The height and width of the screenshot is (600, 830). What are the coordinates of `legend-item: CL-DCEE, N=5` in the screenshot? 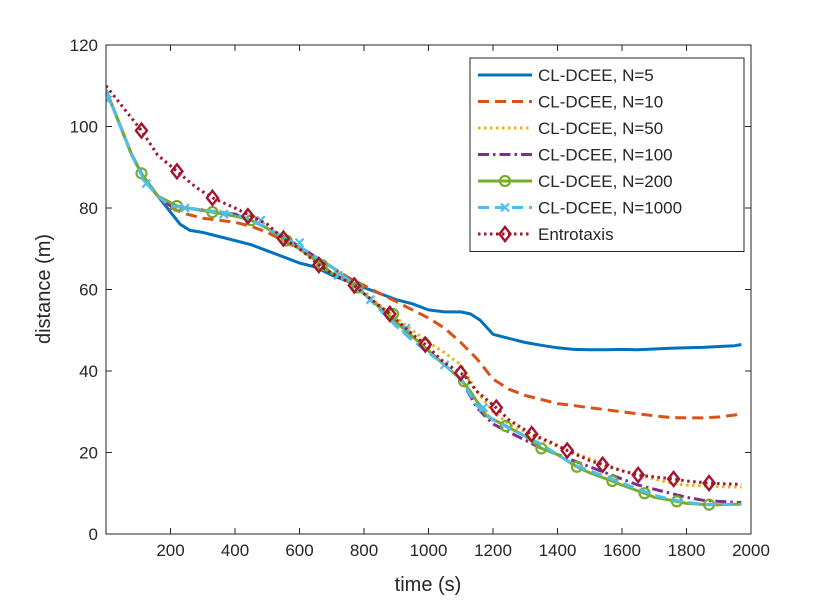 It's located at (566, 75).